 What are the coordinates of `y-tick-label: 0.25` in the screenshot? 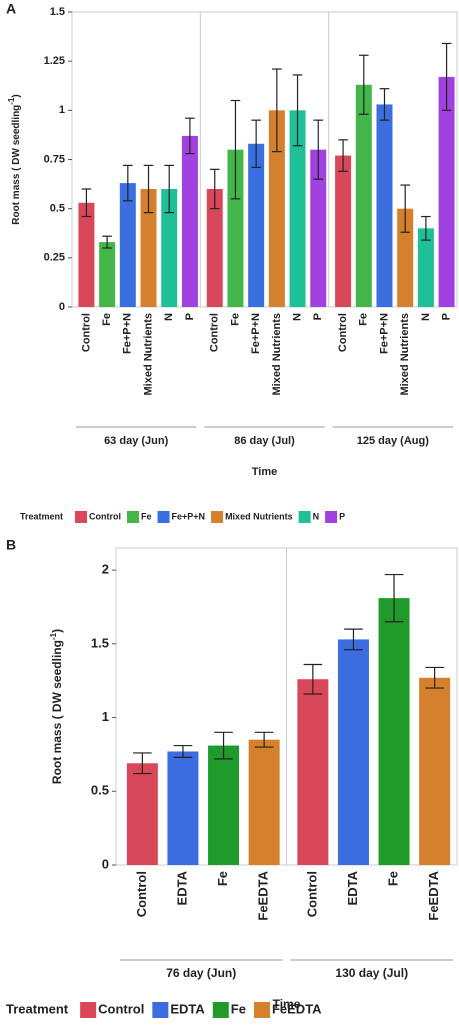 It's located at (54, 258).